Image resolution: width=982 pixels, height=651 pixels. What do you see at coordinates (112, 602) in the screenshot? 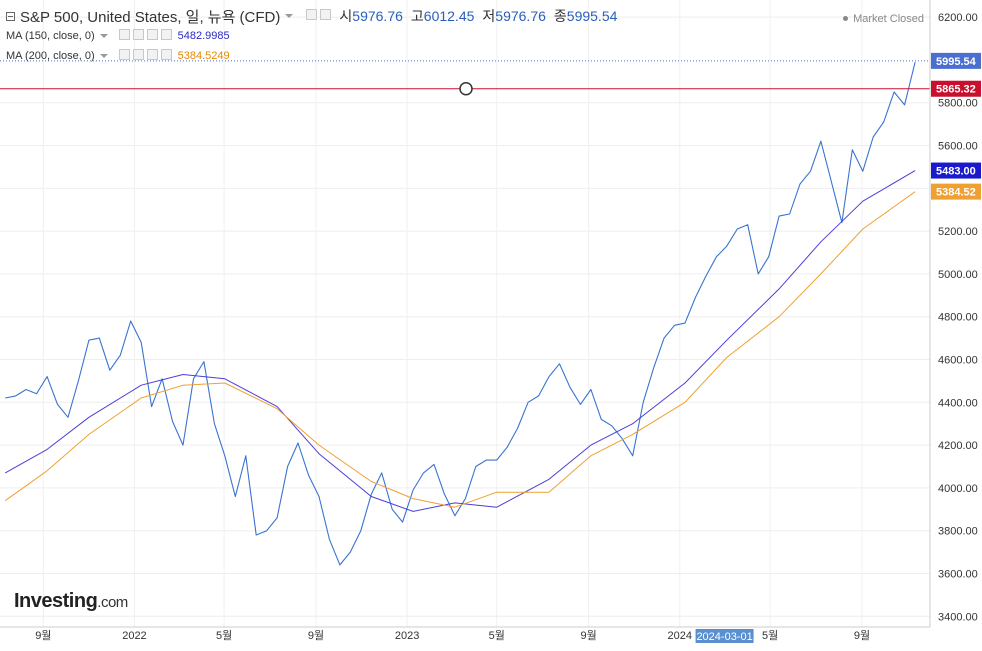
I see `logo-suffix: .com` at bounding box center [112, 602].